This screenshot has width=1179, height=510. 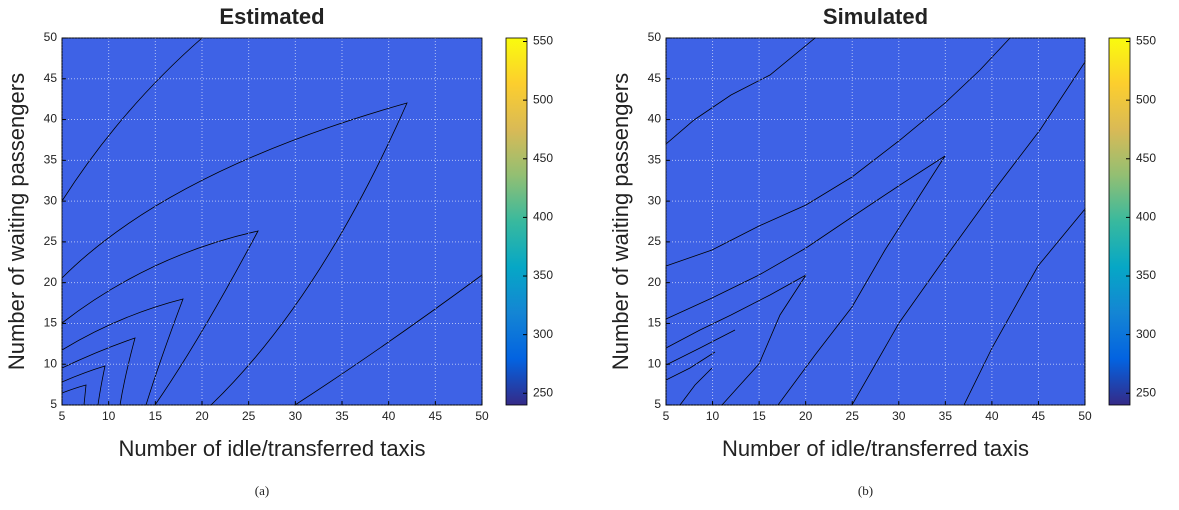 What do you see at coordinates (262, 490) in the screenshot?
I see `caption: (a)` at bounding box center [262, 490].